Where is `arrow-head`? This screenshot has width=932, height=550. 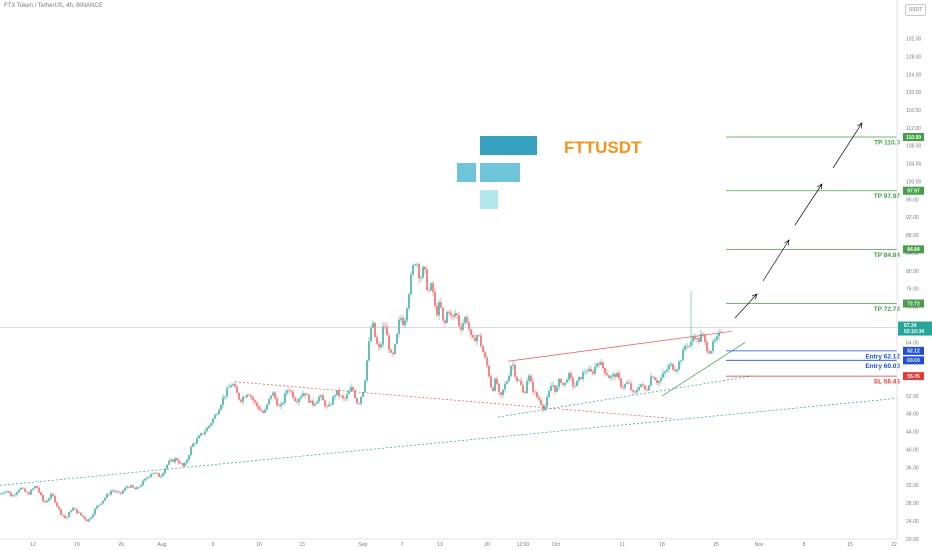
arrow-head is located at coordinates (754, 296).